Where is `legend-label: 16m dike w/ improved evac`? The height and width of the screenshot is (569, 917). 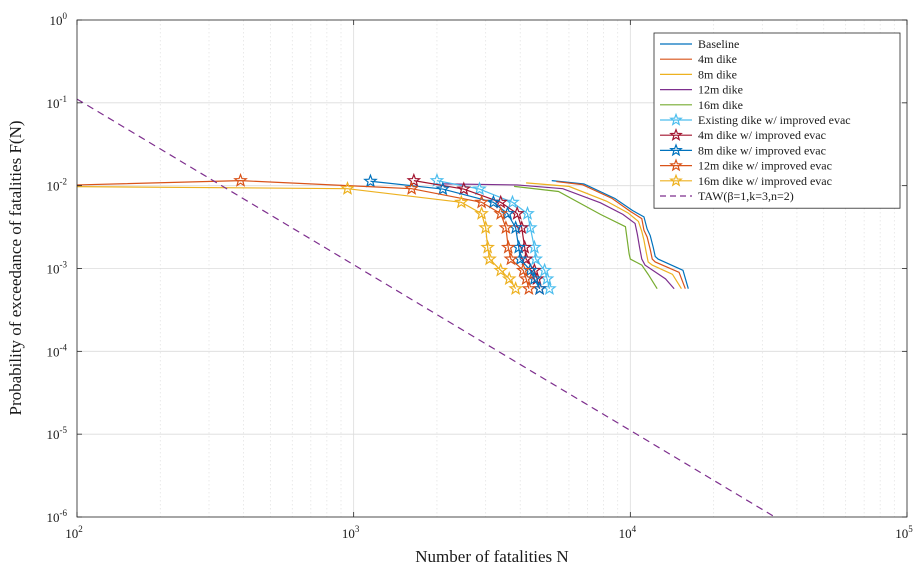
legend-label: 16m dike w/ improved evac is located at coordinates (765, 181).